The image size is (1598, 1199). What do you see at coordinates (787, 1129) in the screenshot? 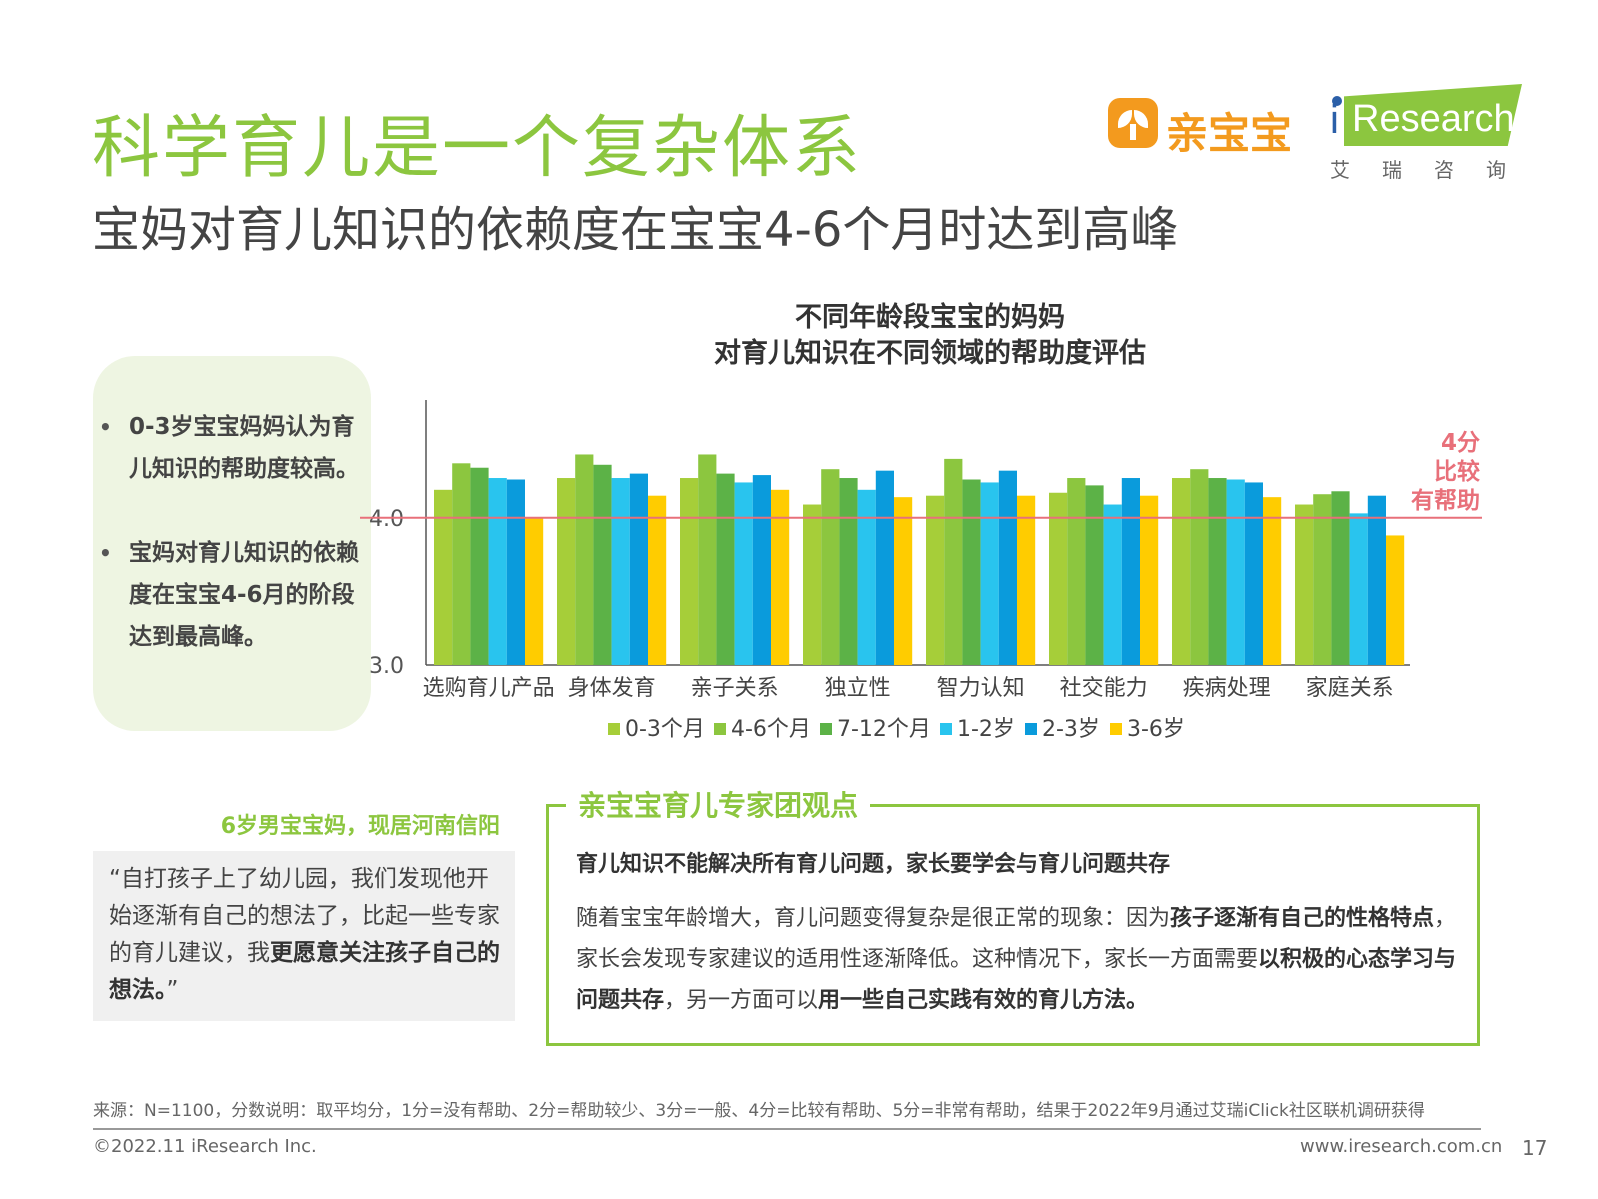
I see `footer-divider` at bounding box center [787, 1129].